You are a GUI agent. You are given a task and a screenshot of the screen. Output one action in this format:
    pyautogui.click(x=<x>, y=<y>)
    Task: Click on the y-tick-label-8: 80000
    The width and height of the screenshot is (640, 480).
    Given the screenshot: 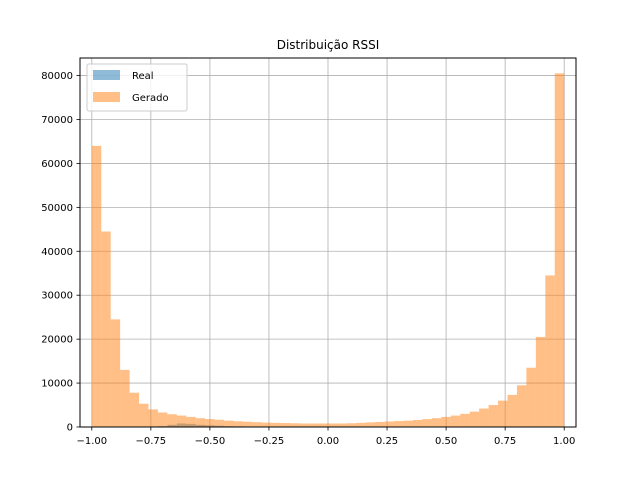 What is the action you would take?
    pyautogui.click(x=57, y=76)
    